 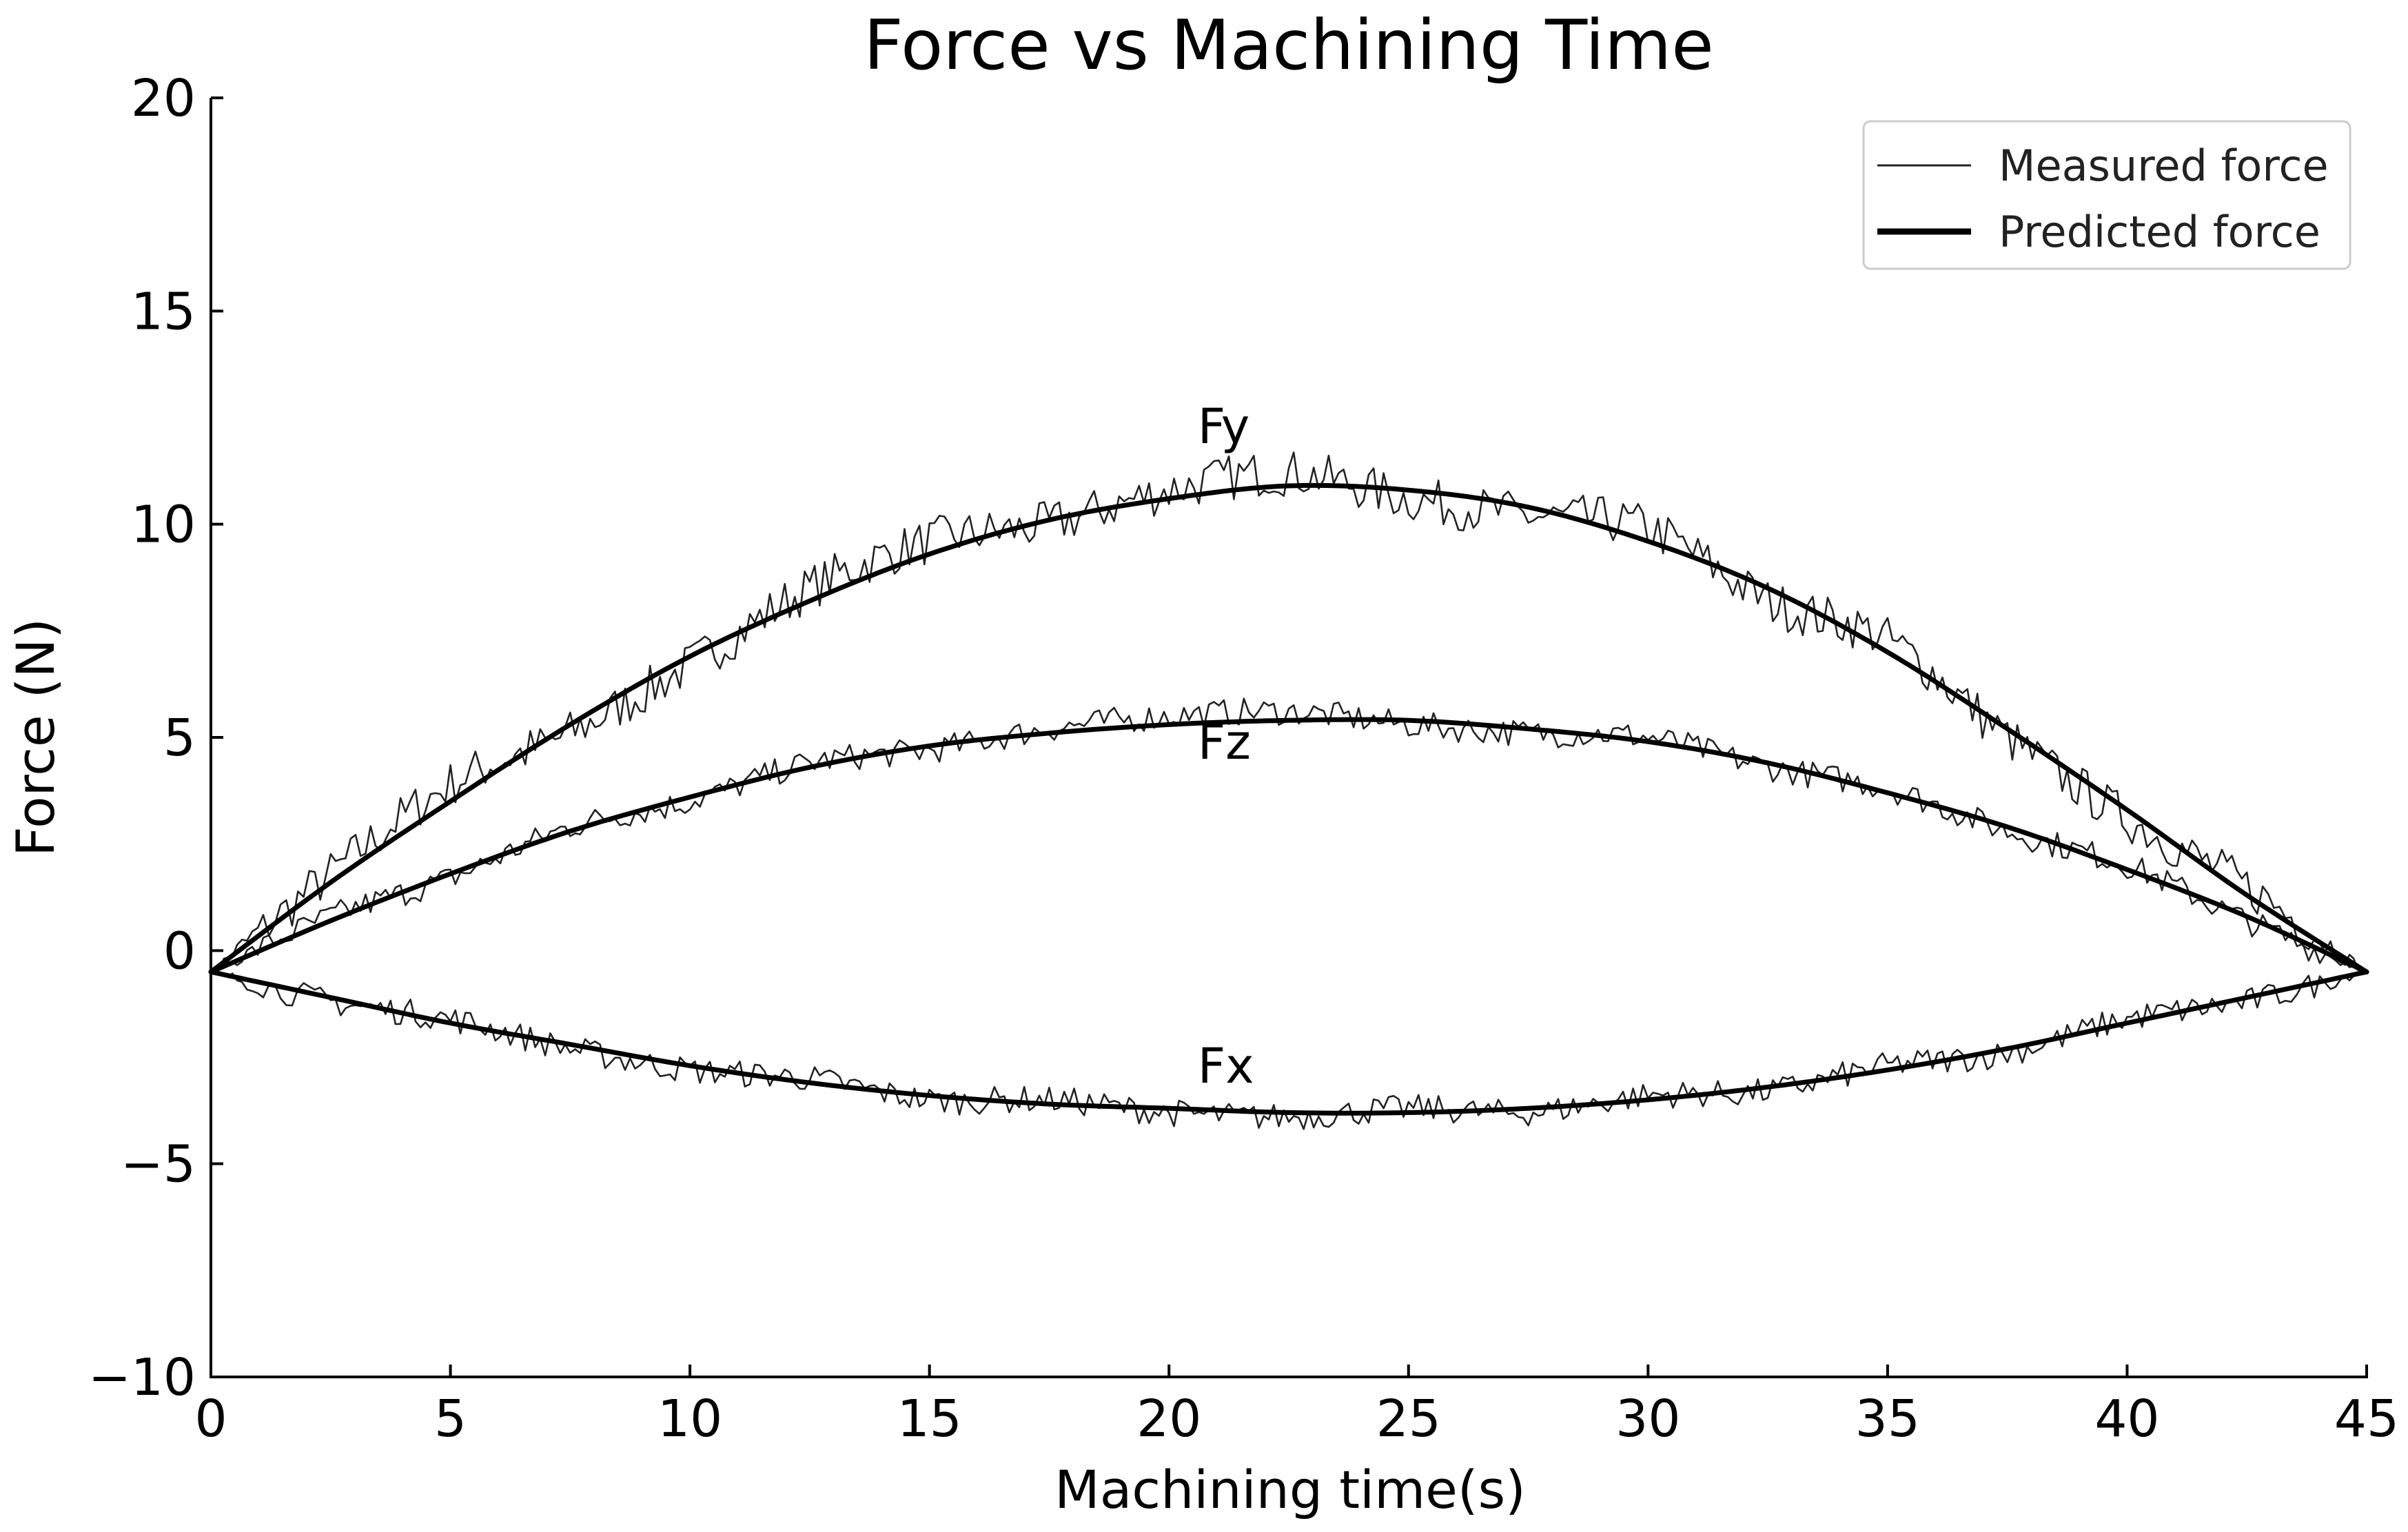 I want to click on measured-line-fx, so click(x=1289, y=1050).